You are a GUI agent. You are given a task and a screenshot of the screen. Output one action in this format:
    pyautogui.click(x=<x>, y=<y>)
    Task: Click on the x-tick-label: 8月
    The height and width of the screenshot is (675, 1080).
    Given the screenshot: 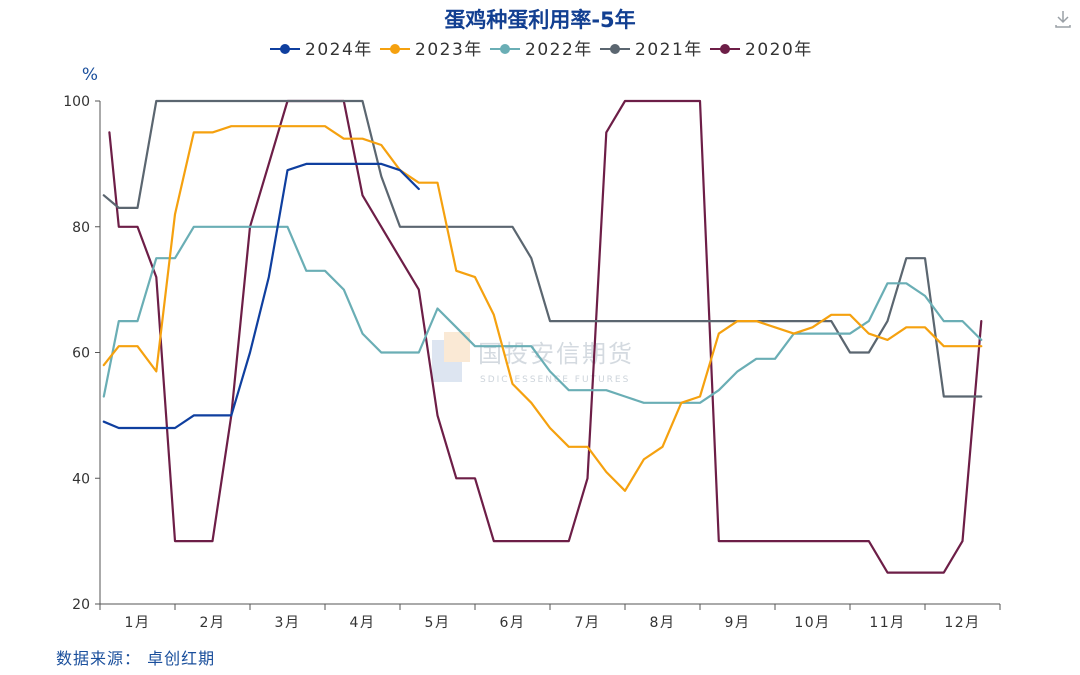 What is the action you would take?
    pyautogui.click(x=663, y=623)
    